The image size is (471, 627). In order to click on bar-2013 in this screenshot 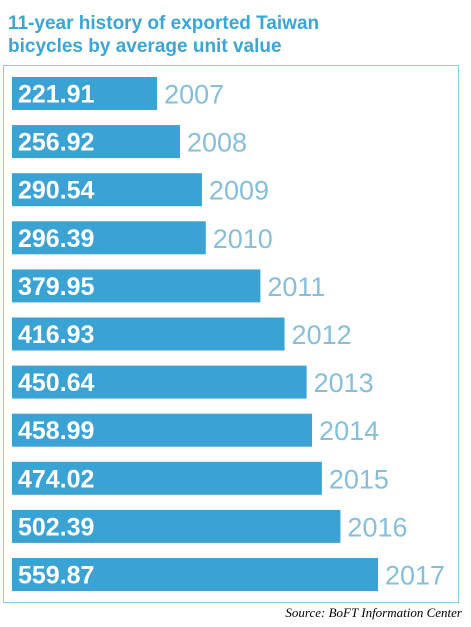, I will do `click(159, 382)`.